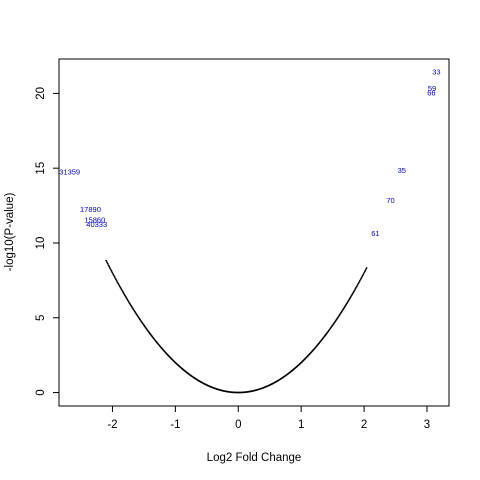  What do you see at coordinates (375, 233) in the screenshot?
I see `point-label: 61` at bounding box center [375, 233].